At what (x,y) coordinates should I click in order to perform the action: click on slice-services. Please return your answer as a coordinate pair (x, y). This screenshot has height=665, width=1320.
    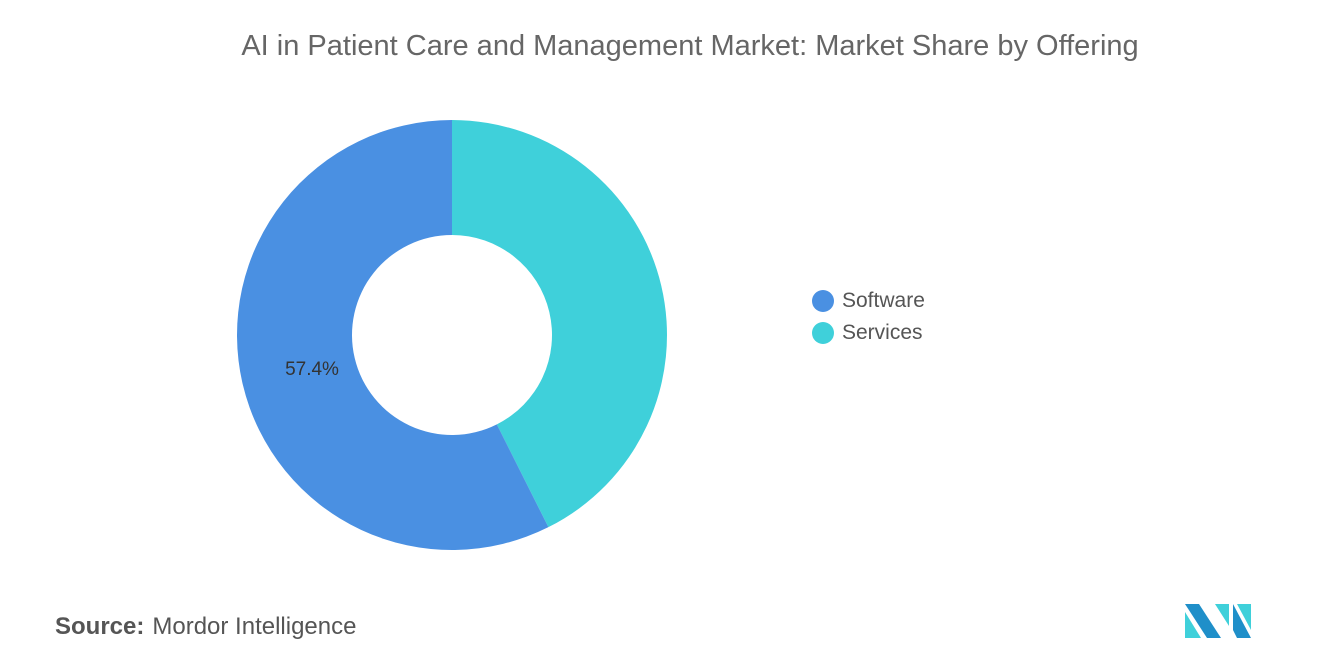
    Looking at the image, I should click on (559, 324).